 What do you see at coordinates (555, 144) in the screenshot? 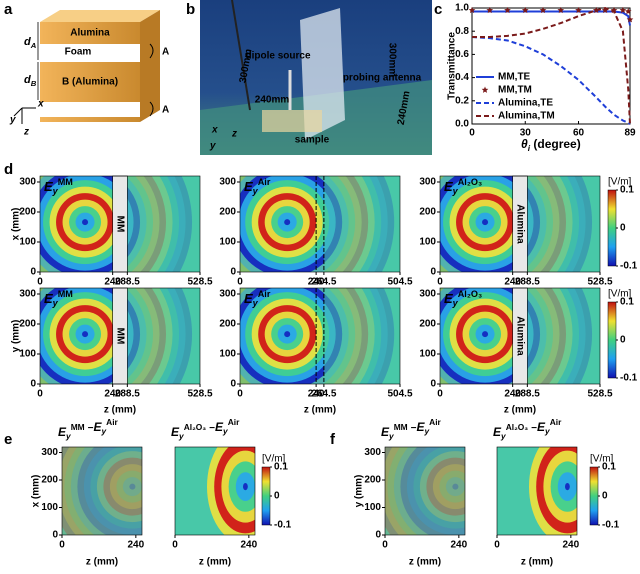
I see `label-part: (degree)` at bounding box center [555, 144].